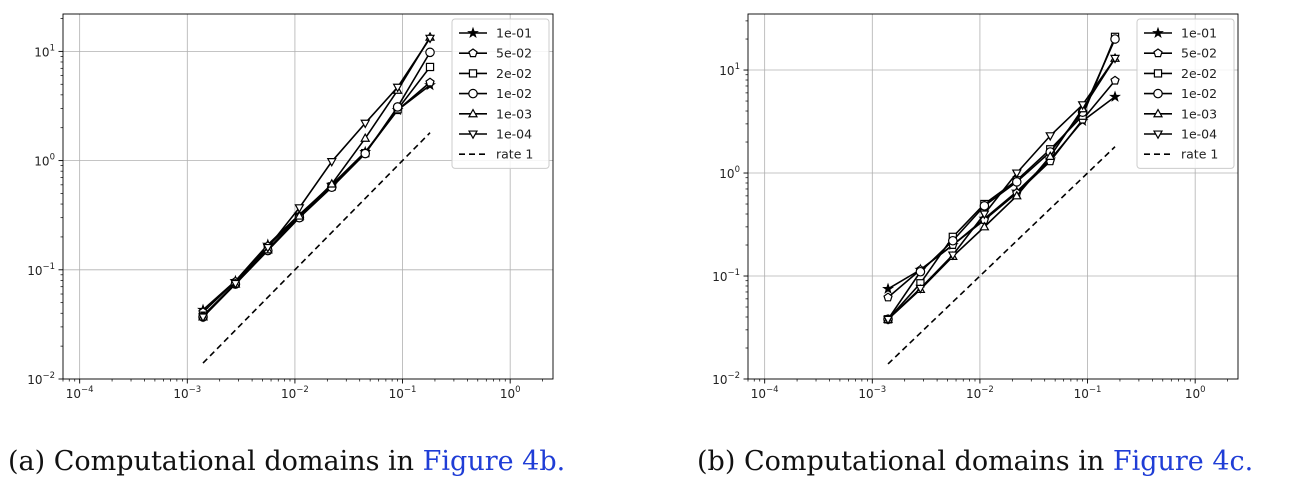 This screenshot has width=1291, height=501. Describe the element at coordinates (1199, 113) in the screenshot. I see `legend-label: 1e-03` at that location.